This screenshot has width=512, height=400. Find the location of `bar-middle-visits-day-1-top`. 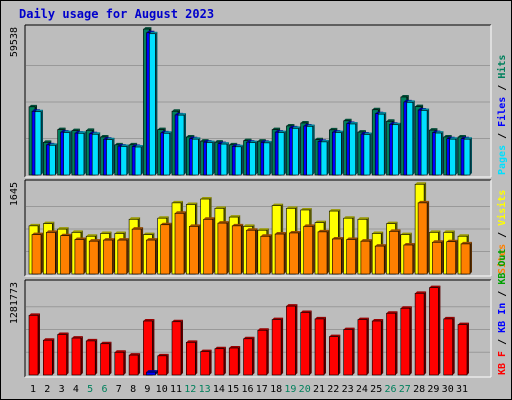

bar-middle-visits-day-1-top is located at coordinates (34, 224).